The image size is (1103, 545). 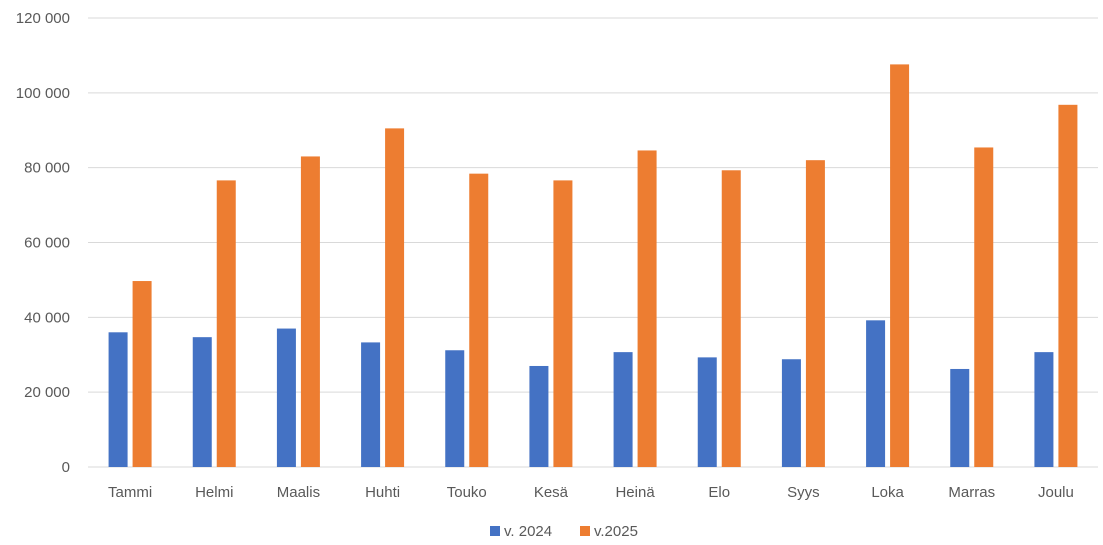 I want to click on x-tick-label: Tammi, so click(x=130, y=492).